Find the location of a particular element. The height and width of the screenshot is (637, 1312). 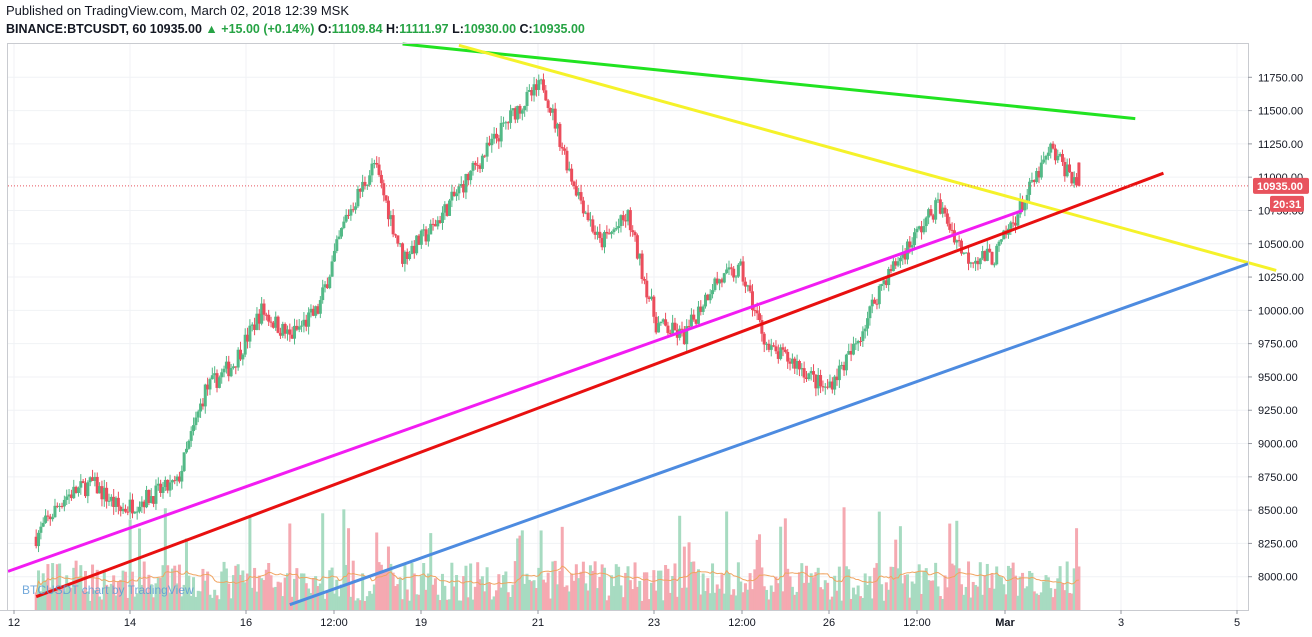

time-tick-label: Mar is located at coordinates (1005, 623).